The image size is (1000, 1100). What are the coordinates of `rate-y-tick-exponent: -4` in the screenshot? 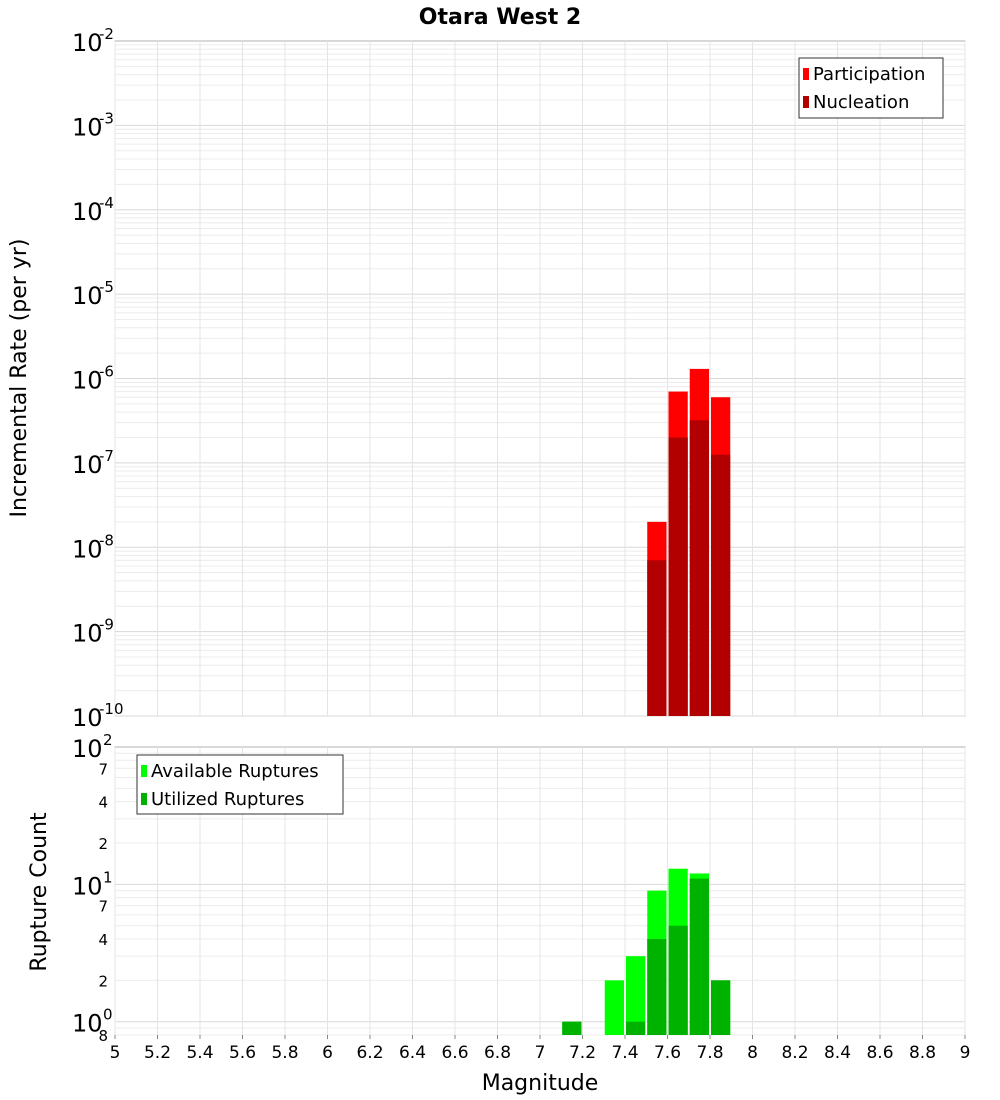 It's located at (106, 203).